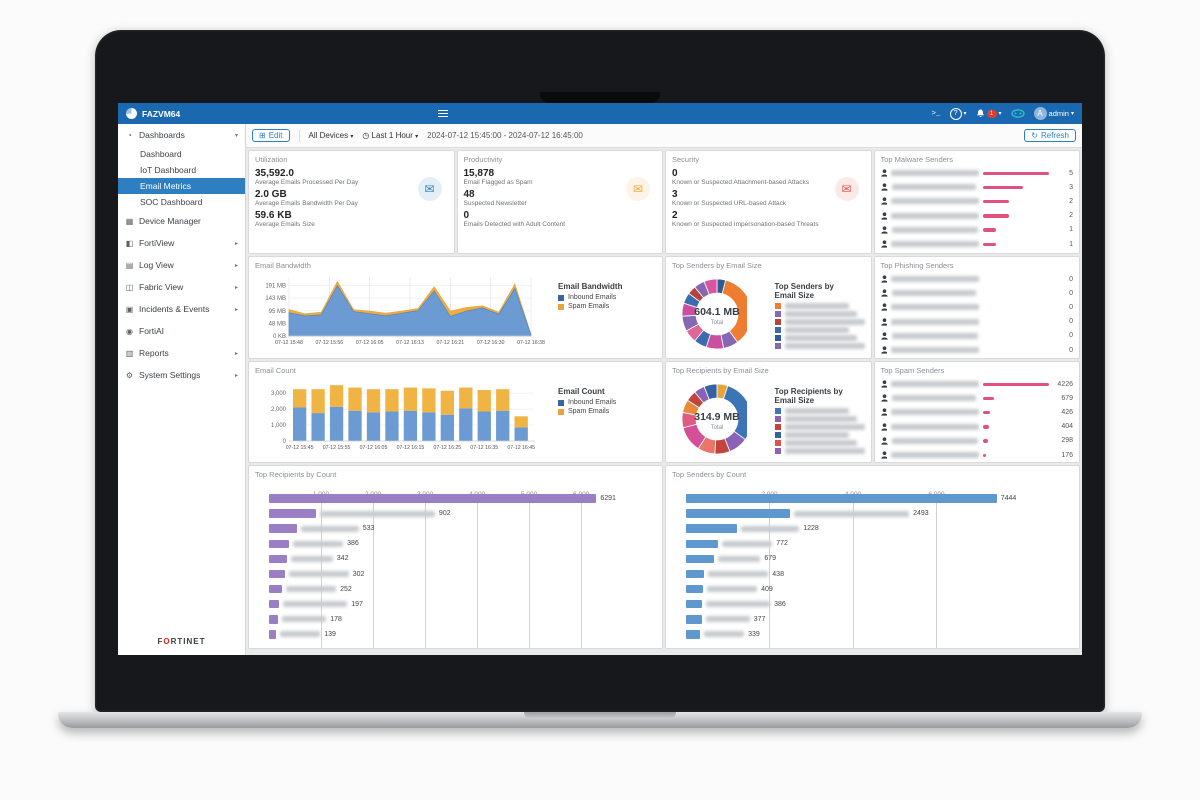 This screenshot has height=800, width=1200. Describe the element at coordinates (912, 370) in the screenshot. I see `widget-title: Top Spam Senders` at that location.